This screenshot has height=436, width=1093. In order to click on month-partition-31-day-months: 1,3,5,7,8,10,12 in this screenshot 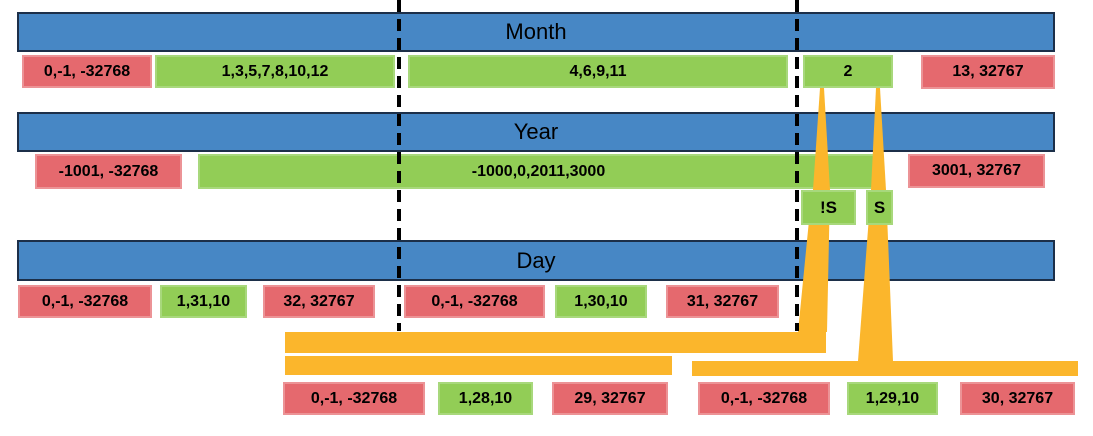, I will do `click(275, 71)`.